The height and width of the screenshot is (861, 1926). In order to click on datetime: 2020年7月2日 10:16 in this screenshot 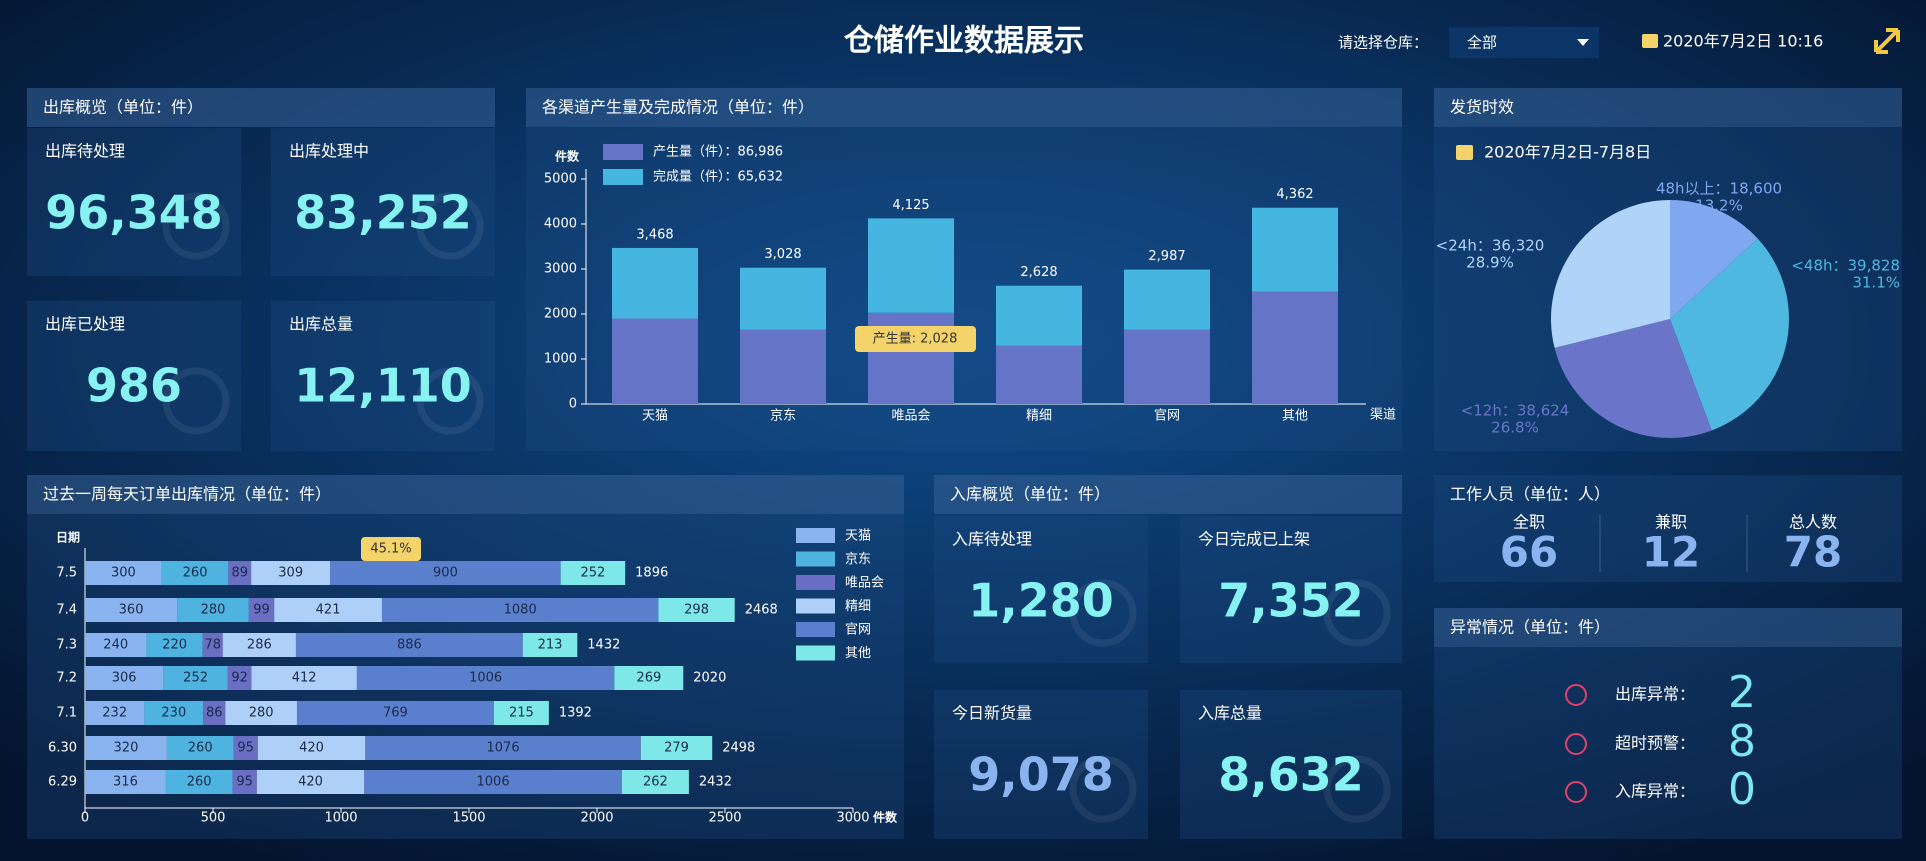, I will do `click(1743, 41)`.